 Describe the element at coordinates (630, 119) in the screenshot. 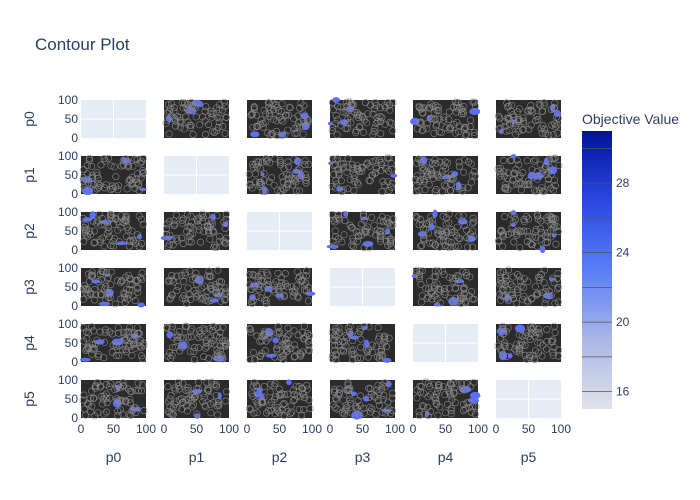

I see `colorbar-title: Objective Value` at that location.